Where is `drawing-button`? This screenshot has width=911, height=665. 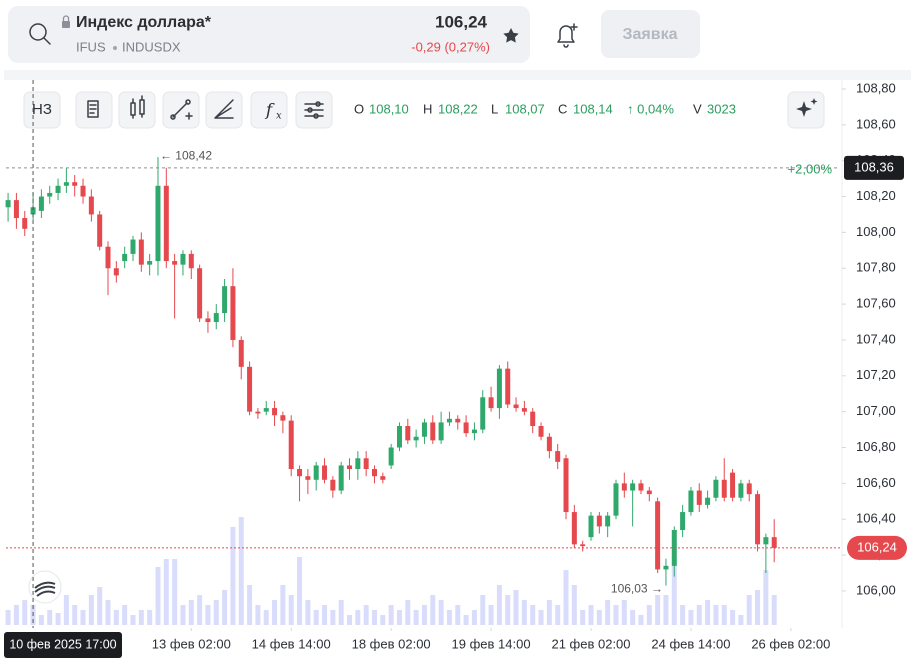 drawing-button is located at coordinates (181, 110).